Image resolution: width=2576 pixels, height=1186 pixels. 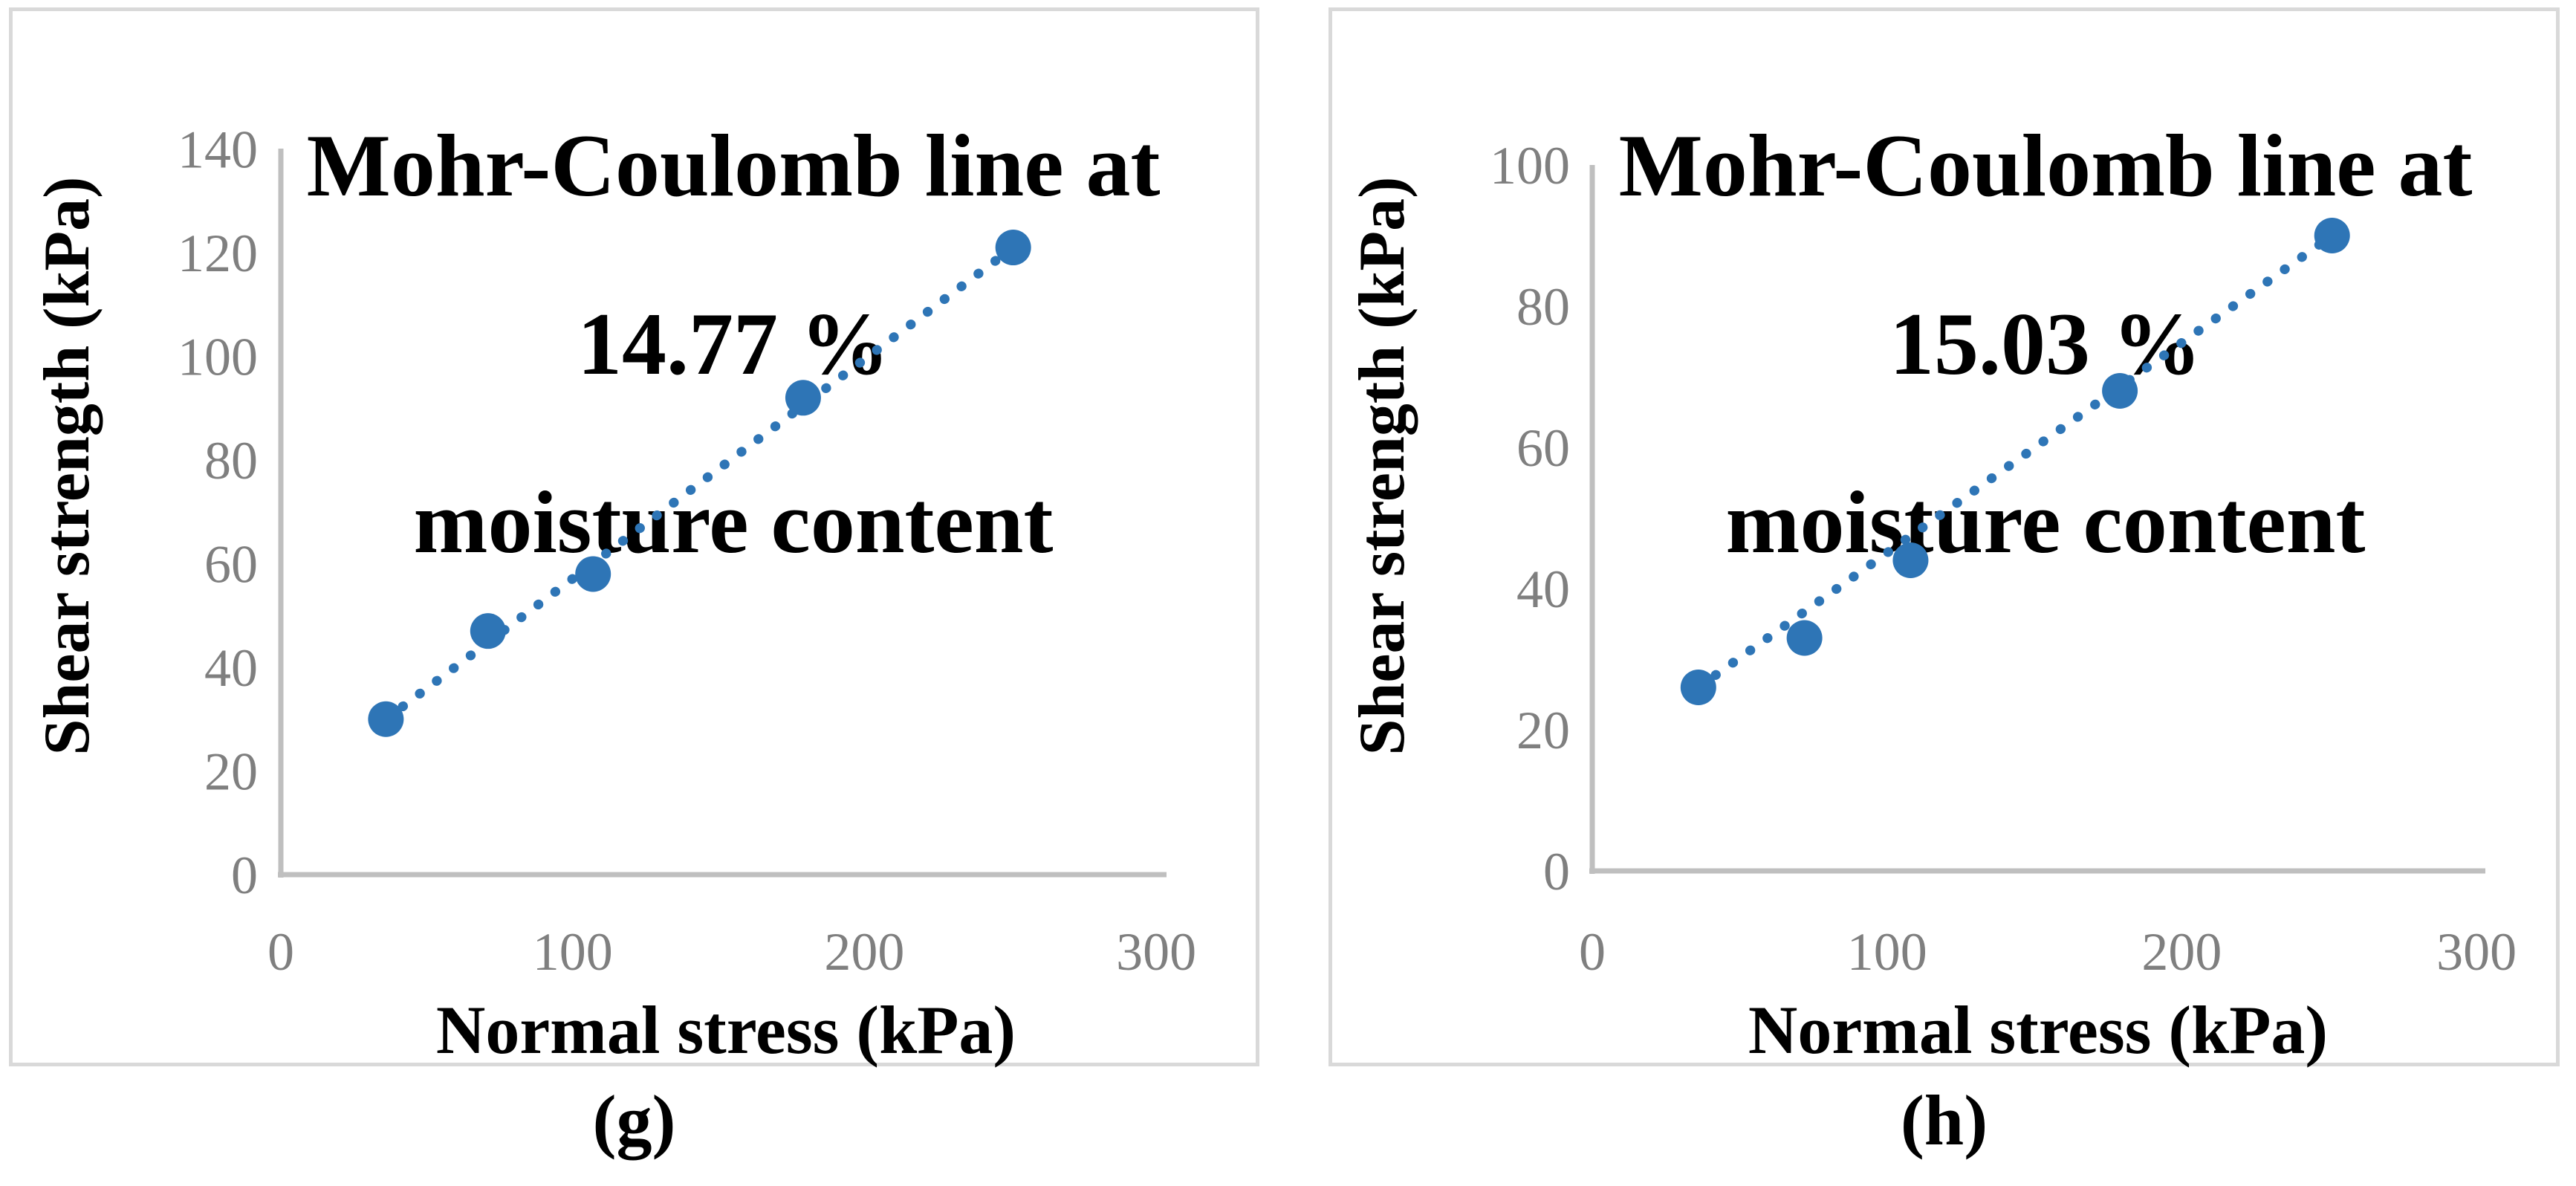 What do you see at coordinates (634, 1120) in the screenshot?
I see `figure-caption-g: (g)` at bounding box center [634, 1120].